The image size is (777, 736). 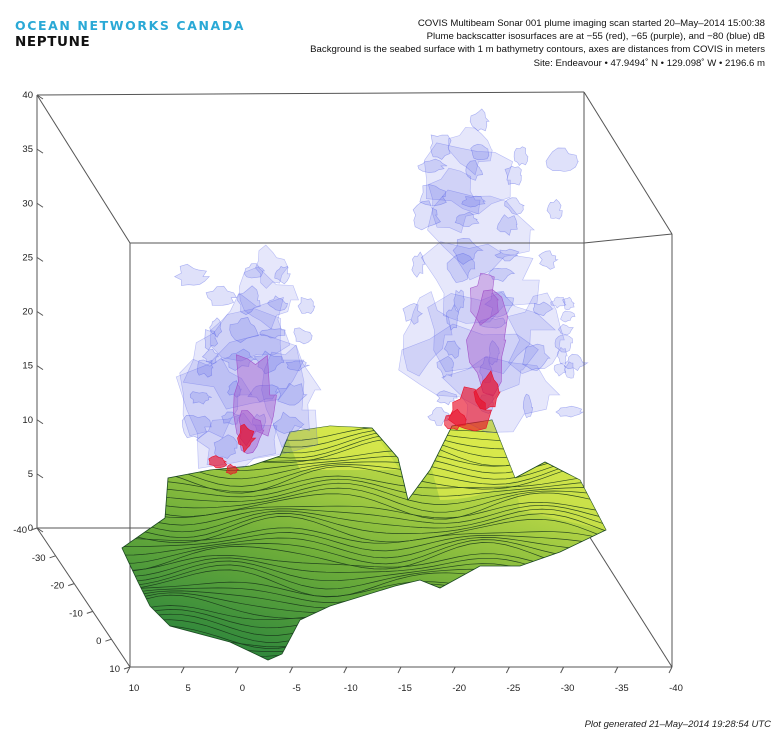 What do you see at coordinates (351, 688) in the screenshot?
I see `x-tick-label: -10` at bounding box center [351, 688].